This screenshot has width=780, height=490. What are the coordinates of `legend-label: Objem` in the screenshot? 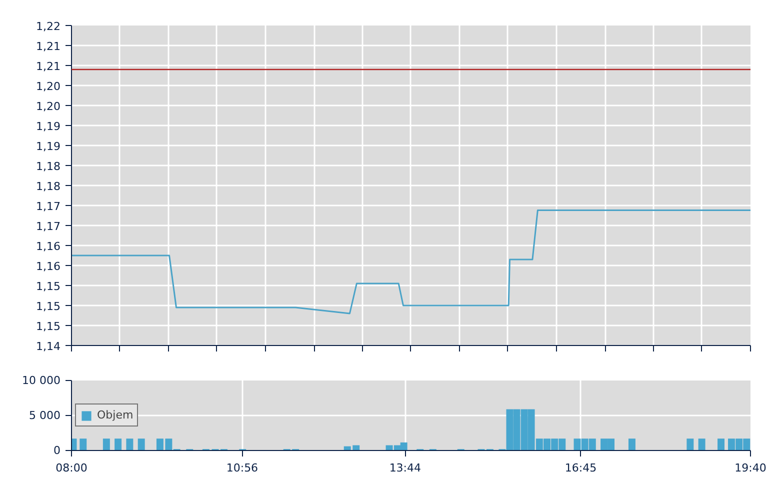 It's located at (115, 415).